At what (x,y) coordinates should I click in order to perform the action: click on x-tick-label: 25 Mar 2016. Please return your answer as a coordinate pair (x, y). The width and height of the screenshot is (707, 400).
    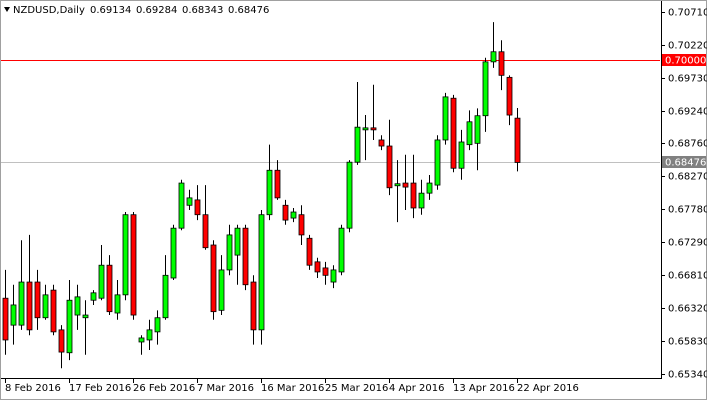
    Looking at the image, I should click on (356, 388).